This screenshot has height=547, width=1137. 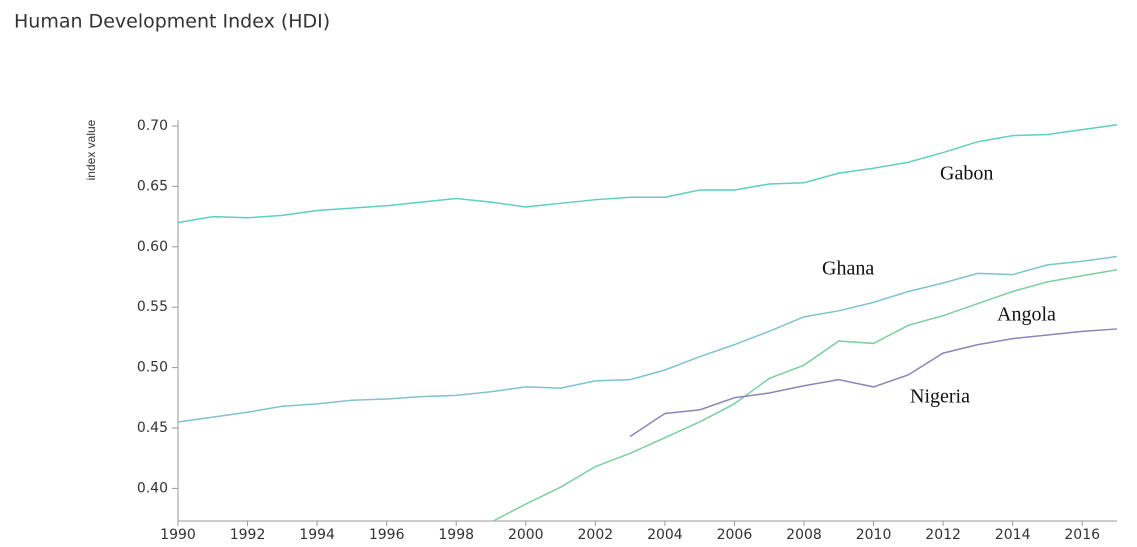 What do you see at coordinates (874, 535) in the screenshot?
I see `x-tick-label: 2010` at bounding box center [874, 535].